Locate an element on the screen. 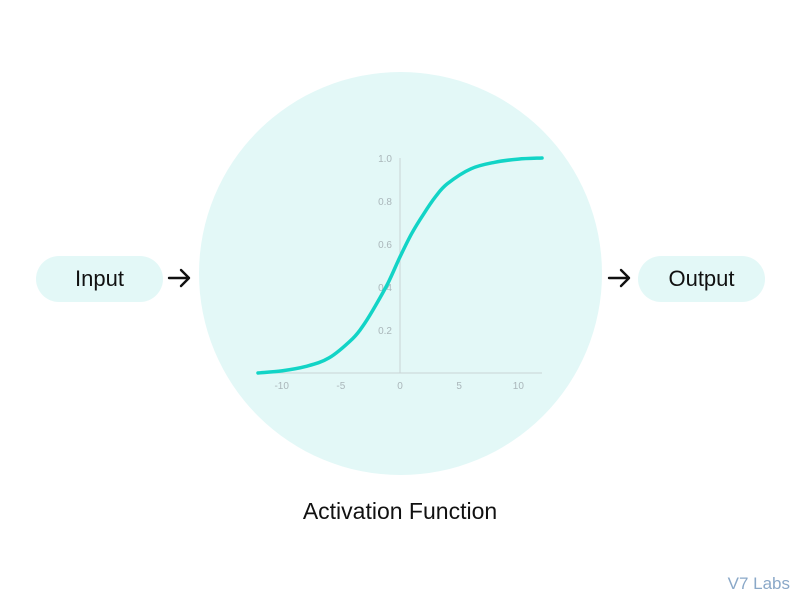 The width and height of the screenshot is (800, 600). x-tick-label: -5 is located at coordinates (340, 386).